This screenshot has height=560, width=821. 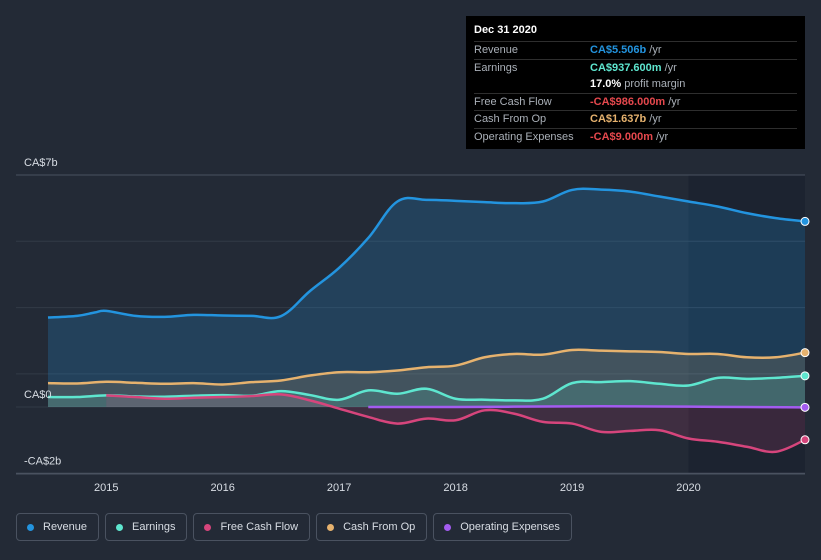 What do you see at coordinates (65, 527) in the screenshot?
I see `legend-label: Revenue` at bounding box center [65, 527].